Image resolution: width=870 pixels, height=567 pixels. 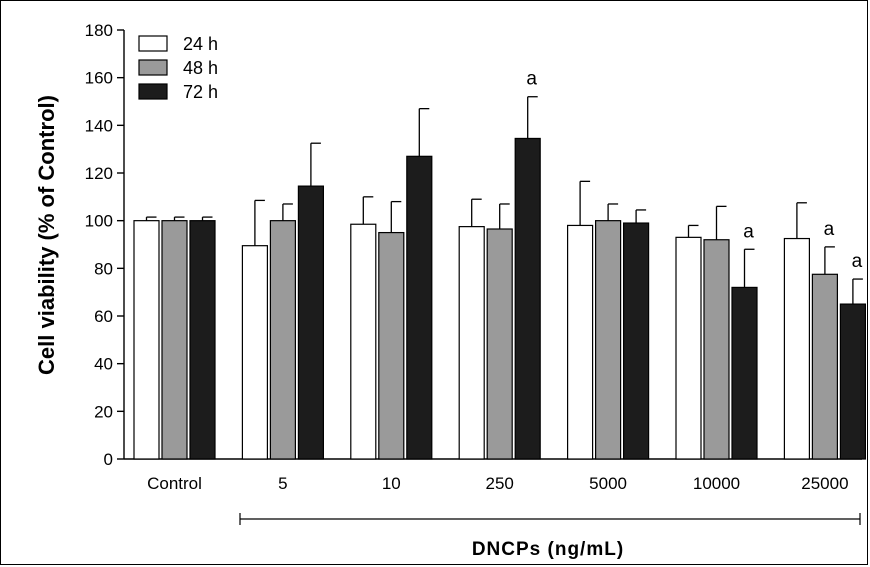 What do you see at coordinates (99, 125) in the screenshot?
I see `y-tick-label: 140` at bounding box center [99, 125].